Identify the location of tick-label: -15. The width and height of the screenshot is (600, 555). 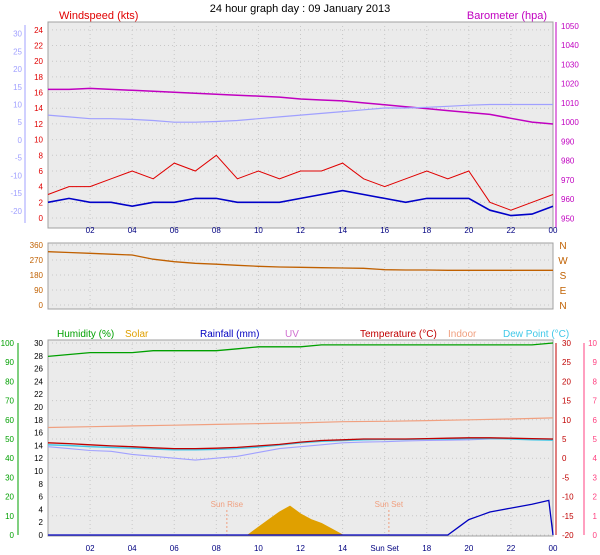
(568, 516).